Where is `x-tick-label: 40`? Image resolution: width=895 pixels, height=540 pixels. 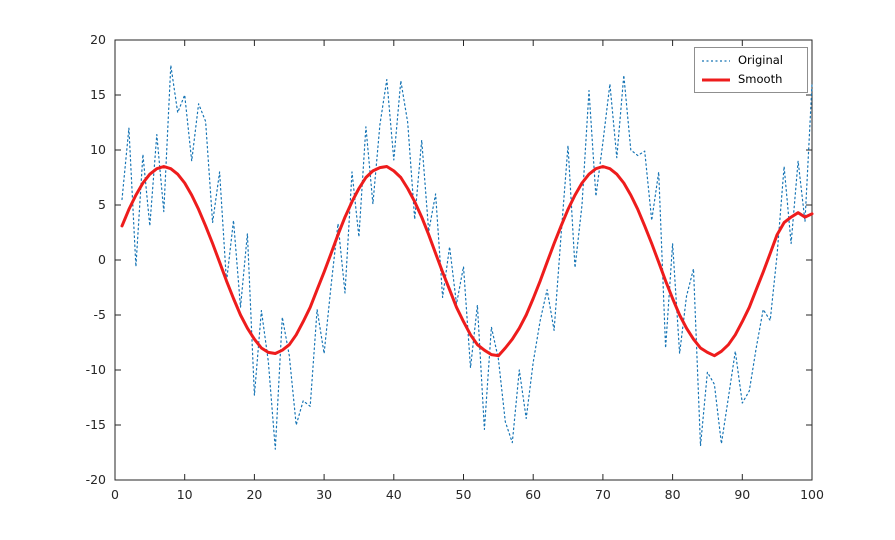
x-tick-label: 40 is located at coordinates (394, 494).